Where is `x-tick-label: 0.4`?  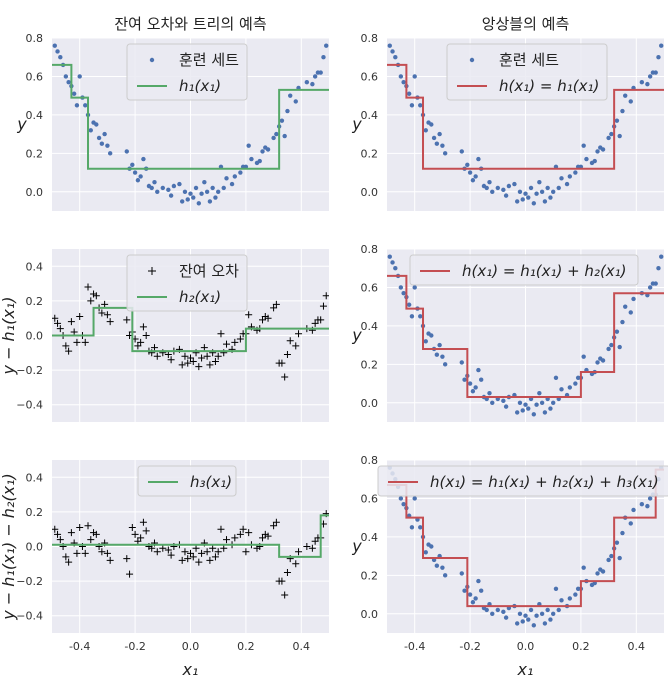
x-tick-label: 0.4 is located at coordinates (302, 646).